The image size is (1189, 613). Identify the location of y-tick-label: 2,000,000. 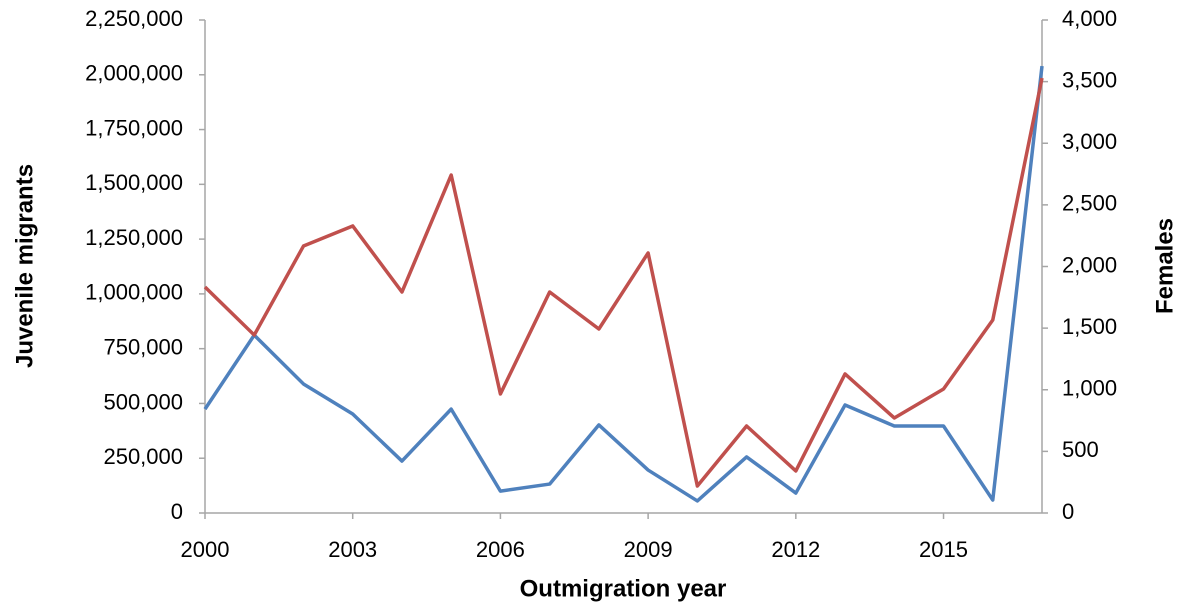
(134, 73).